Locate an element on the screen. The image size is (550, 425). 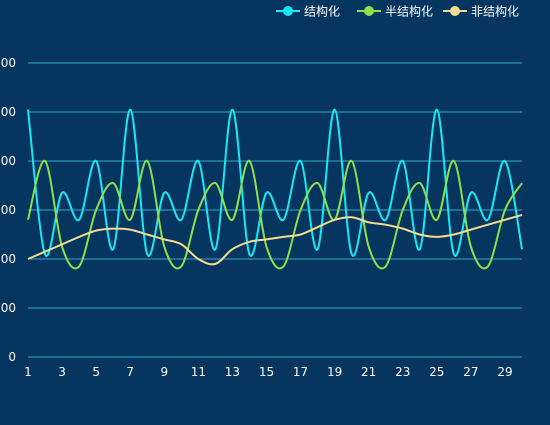
y-tick-label: 400 is located at coordinates (8, 161).